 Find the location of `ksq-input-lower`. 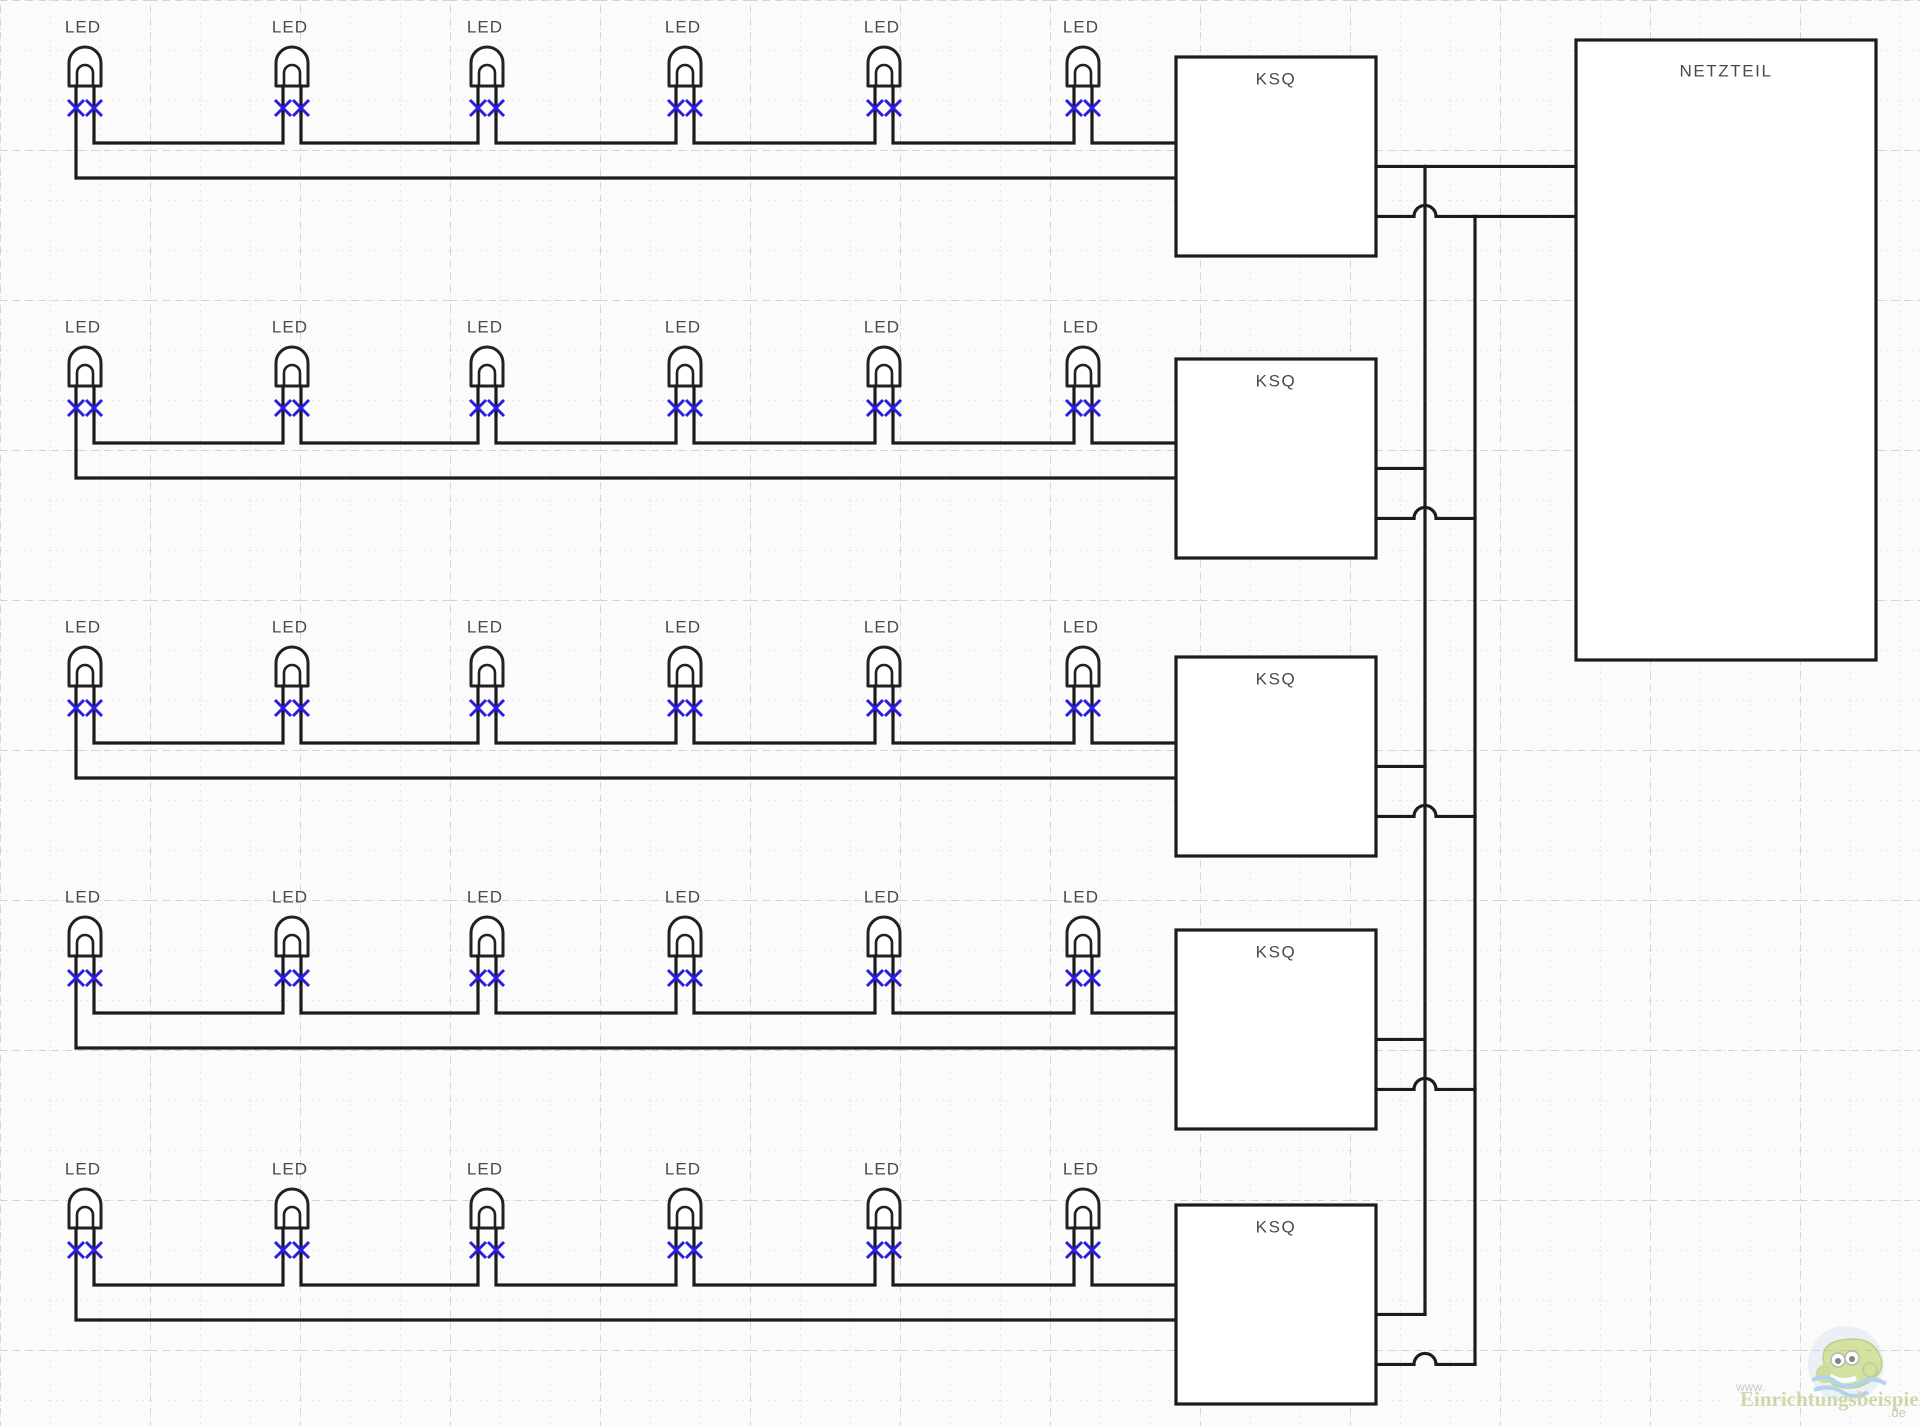

ksq-input-lower is located at coordinates (626, 146).